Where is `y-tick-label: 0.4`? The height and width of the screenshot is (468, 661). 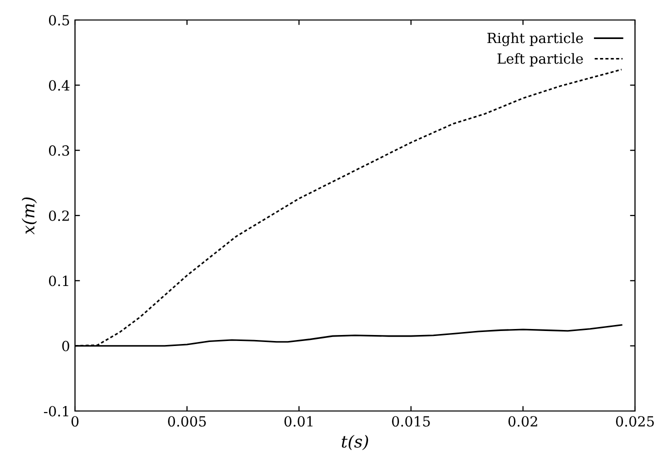
y-tick-label: 0.4 is located at coordinates (59, 85).